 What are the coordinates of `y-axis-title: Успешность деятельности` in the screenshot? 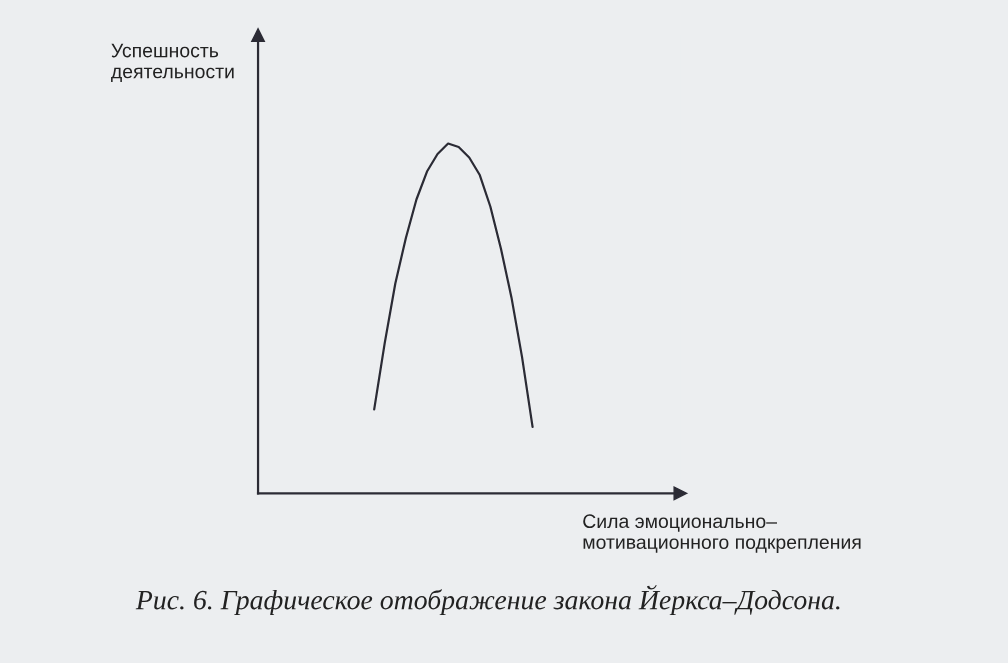 It's located at (172, 62).